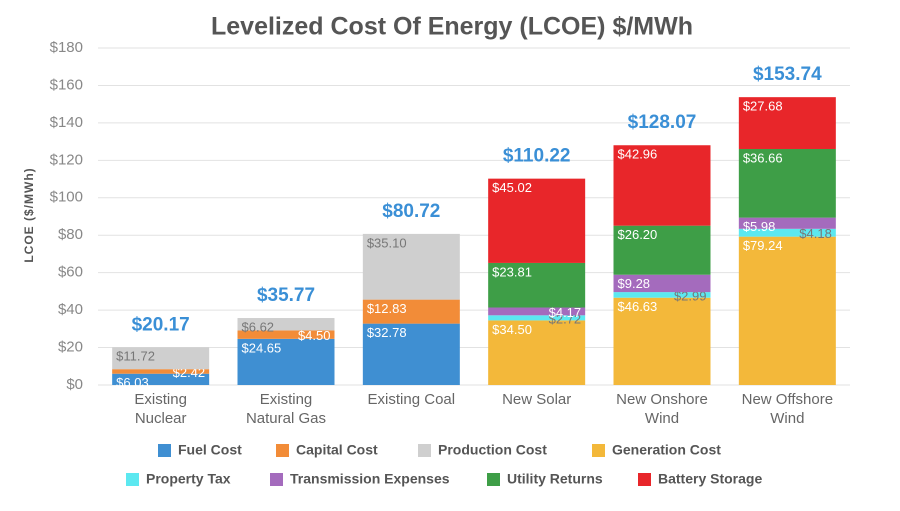  What do you see at coordinates (29, 214) in the screenshot?
I see `y-axis-label: LCOE ($/MWh)` at bounding box center [29, 214].